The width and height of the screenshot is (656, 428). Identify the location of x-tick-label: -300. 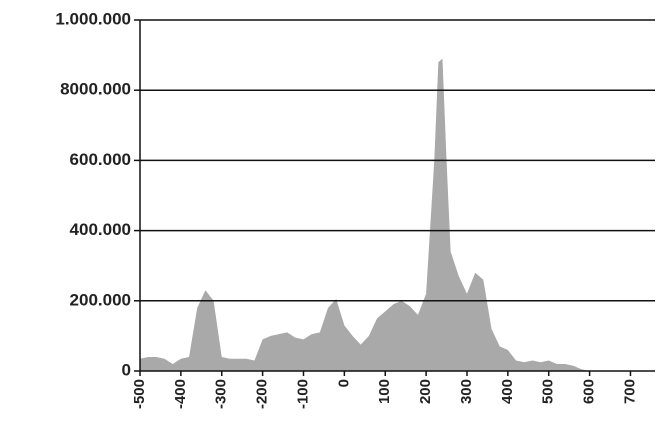
(221, 394).